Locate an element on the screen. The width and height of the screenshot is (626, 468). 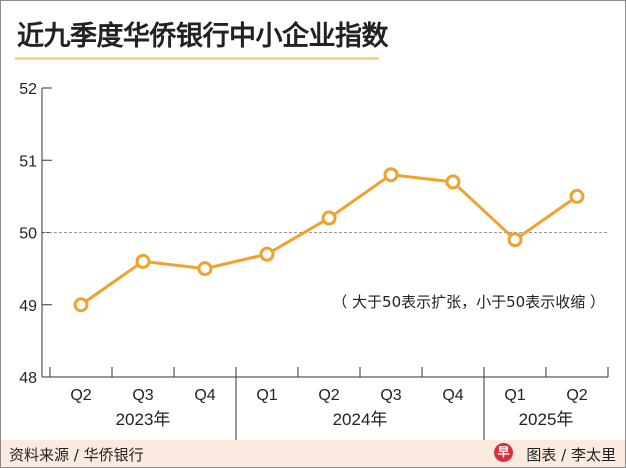
y-tick-label: 50 is located at coordinates (28, 234).